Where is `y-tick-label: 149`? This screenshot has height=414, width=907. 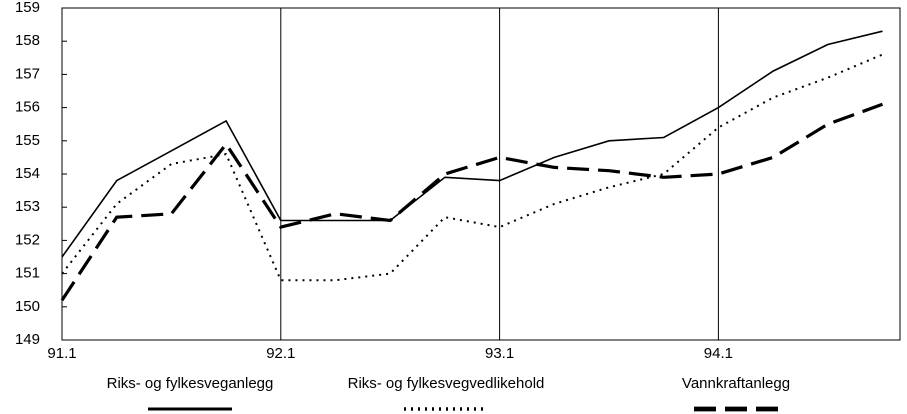 y-tick-label: 149 is located at coordinates (27, 339).